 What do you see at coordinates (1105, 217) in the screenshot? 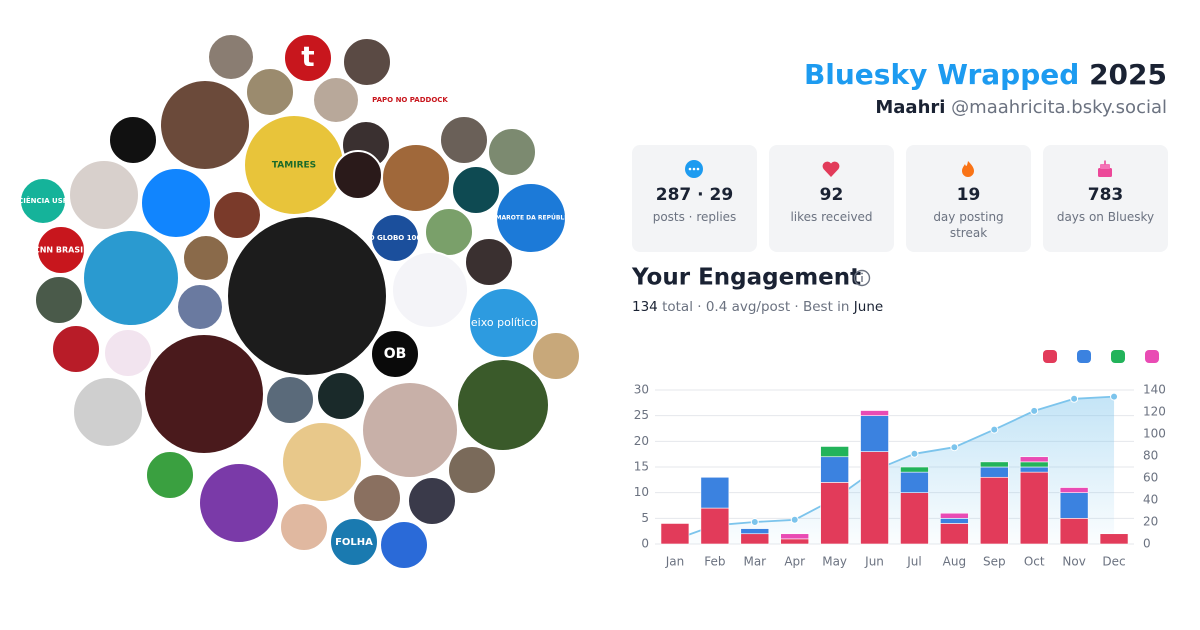
I see `stat-label: days on Bluesky` at bounding box center [1105, 217].